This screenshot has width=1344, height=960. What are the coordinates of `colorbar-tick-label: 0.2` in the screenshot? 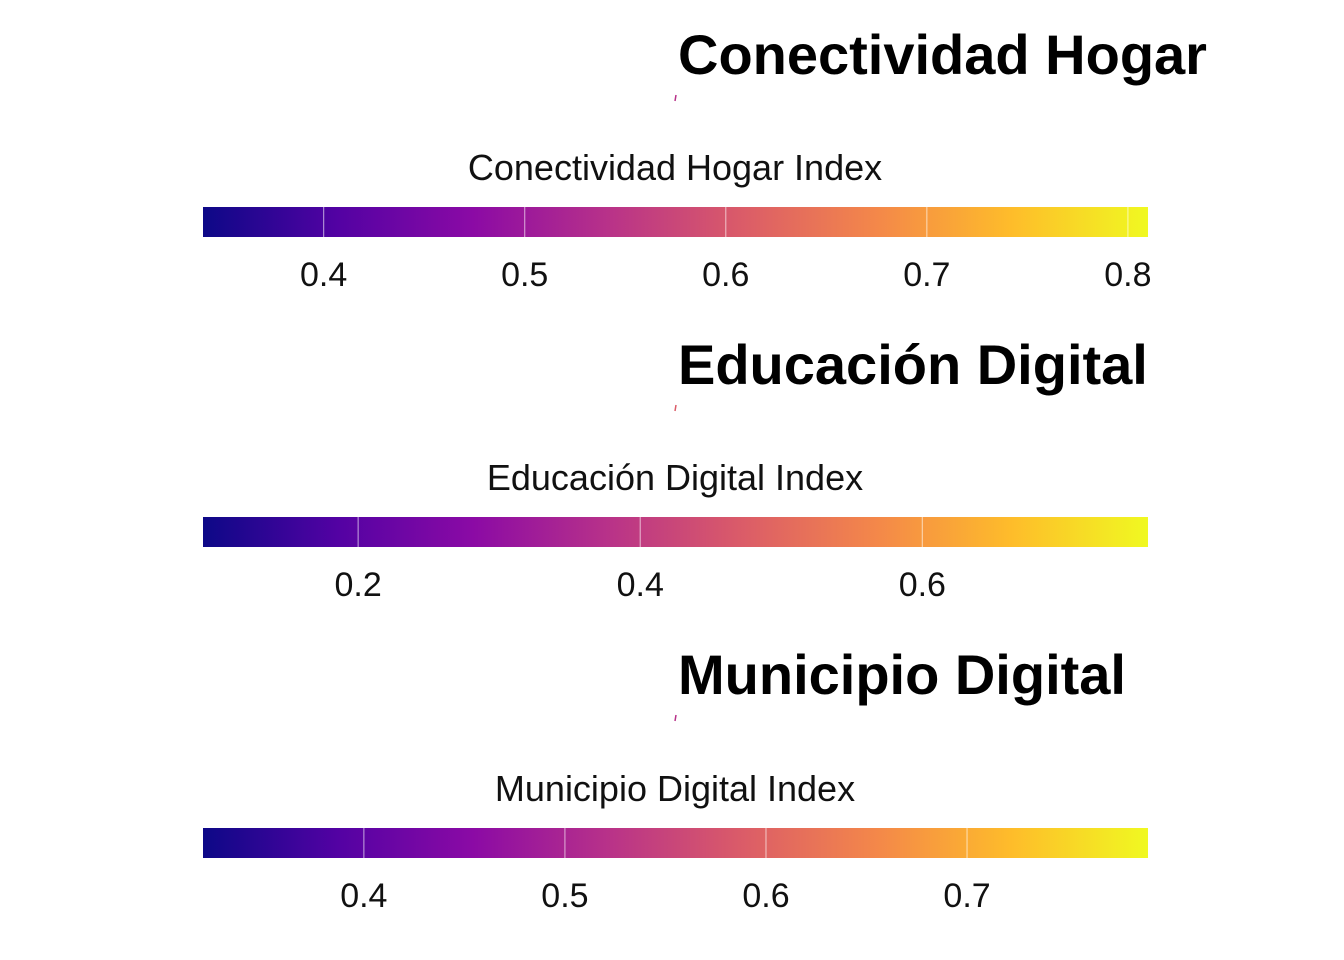 It's located at (358, 585).